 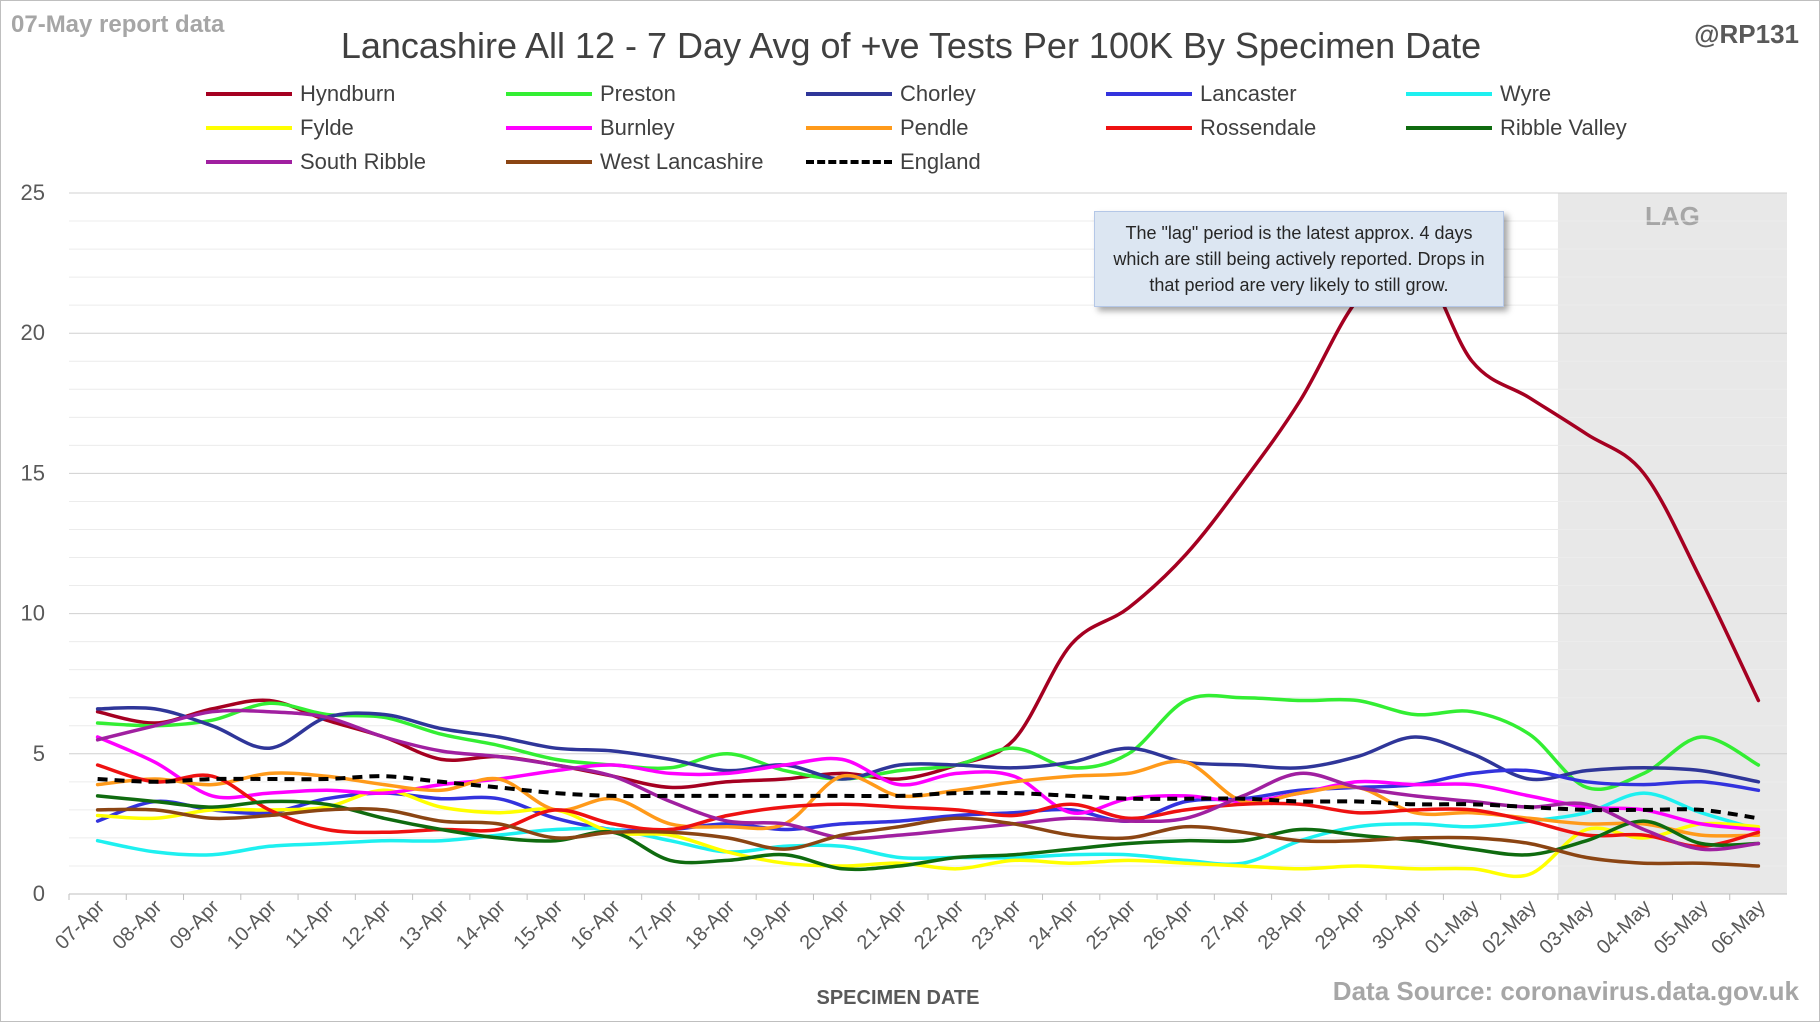 I want to click on lag-region, so click(x=1672, y=543).